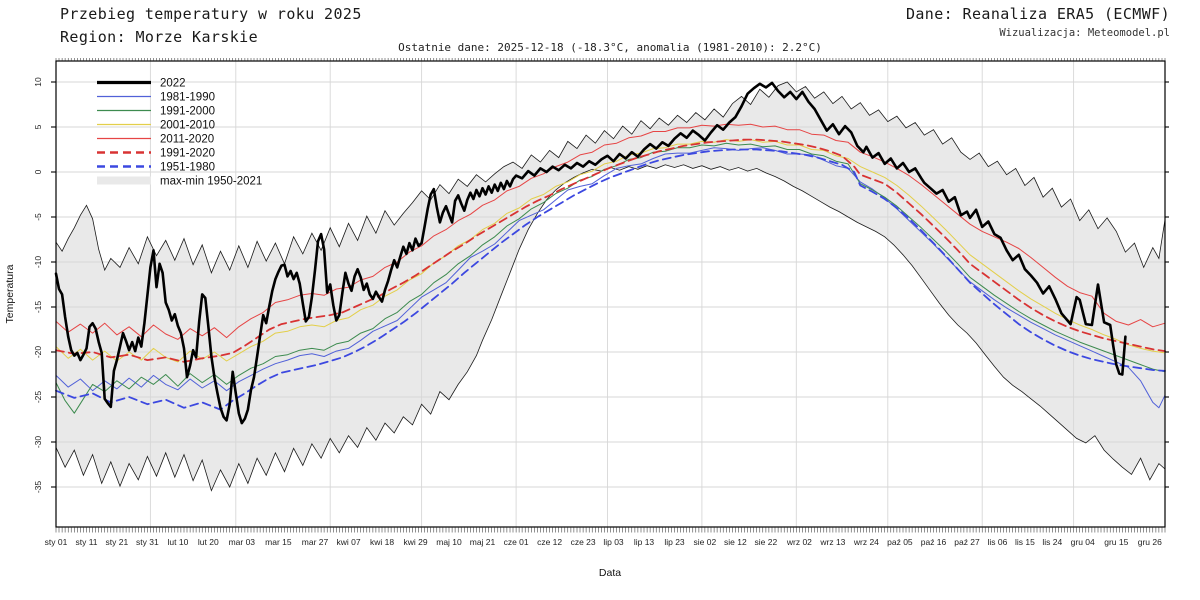  What do you see at coordinates (187, 154) in the screenshot?
I see `legend-label: 1991-2020` at bounding box center [187, 154].